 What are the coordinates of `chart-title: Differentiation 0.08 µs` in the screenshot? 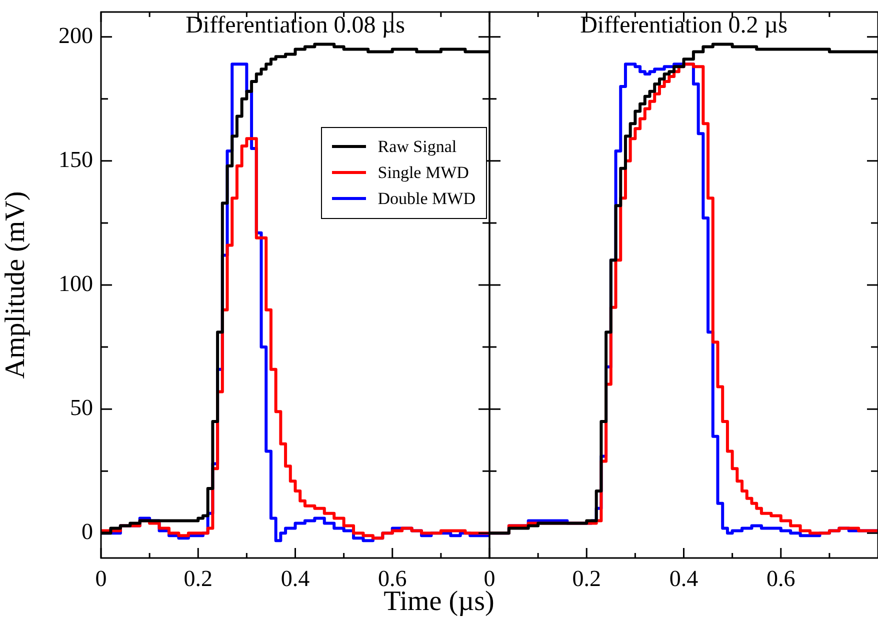 It's located at (295, 25).